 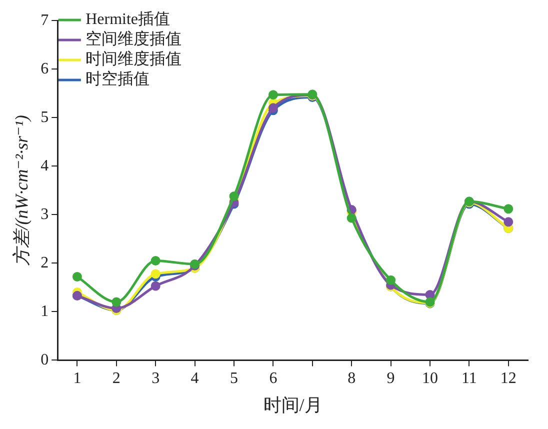 I want to click on y-tick-label: 5, so click(x=44, y=117).